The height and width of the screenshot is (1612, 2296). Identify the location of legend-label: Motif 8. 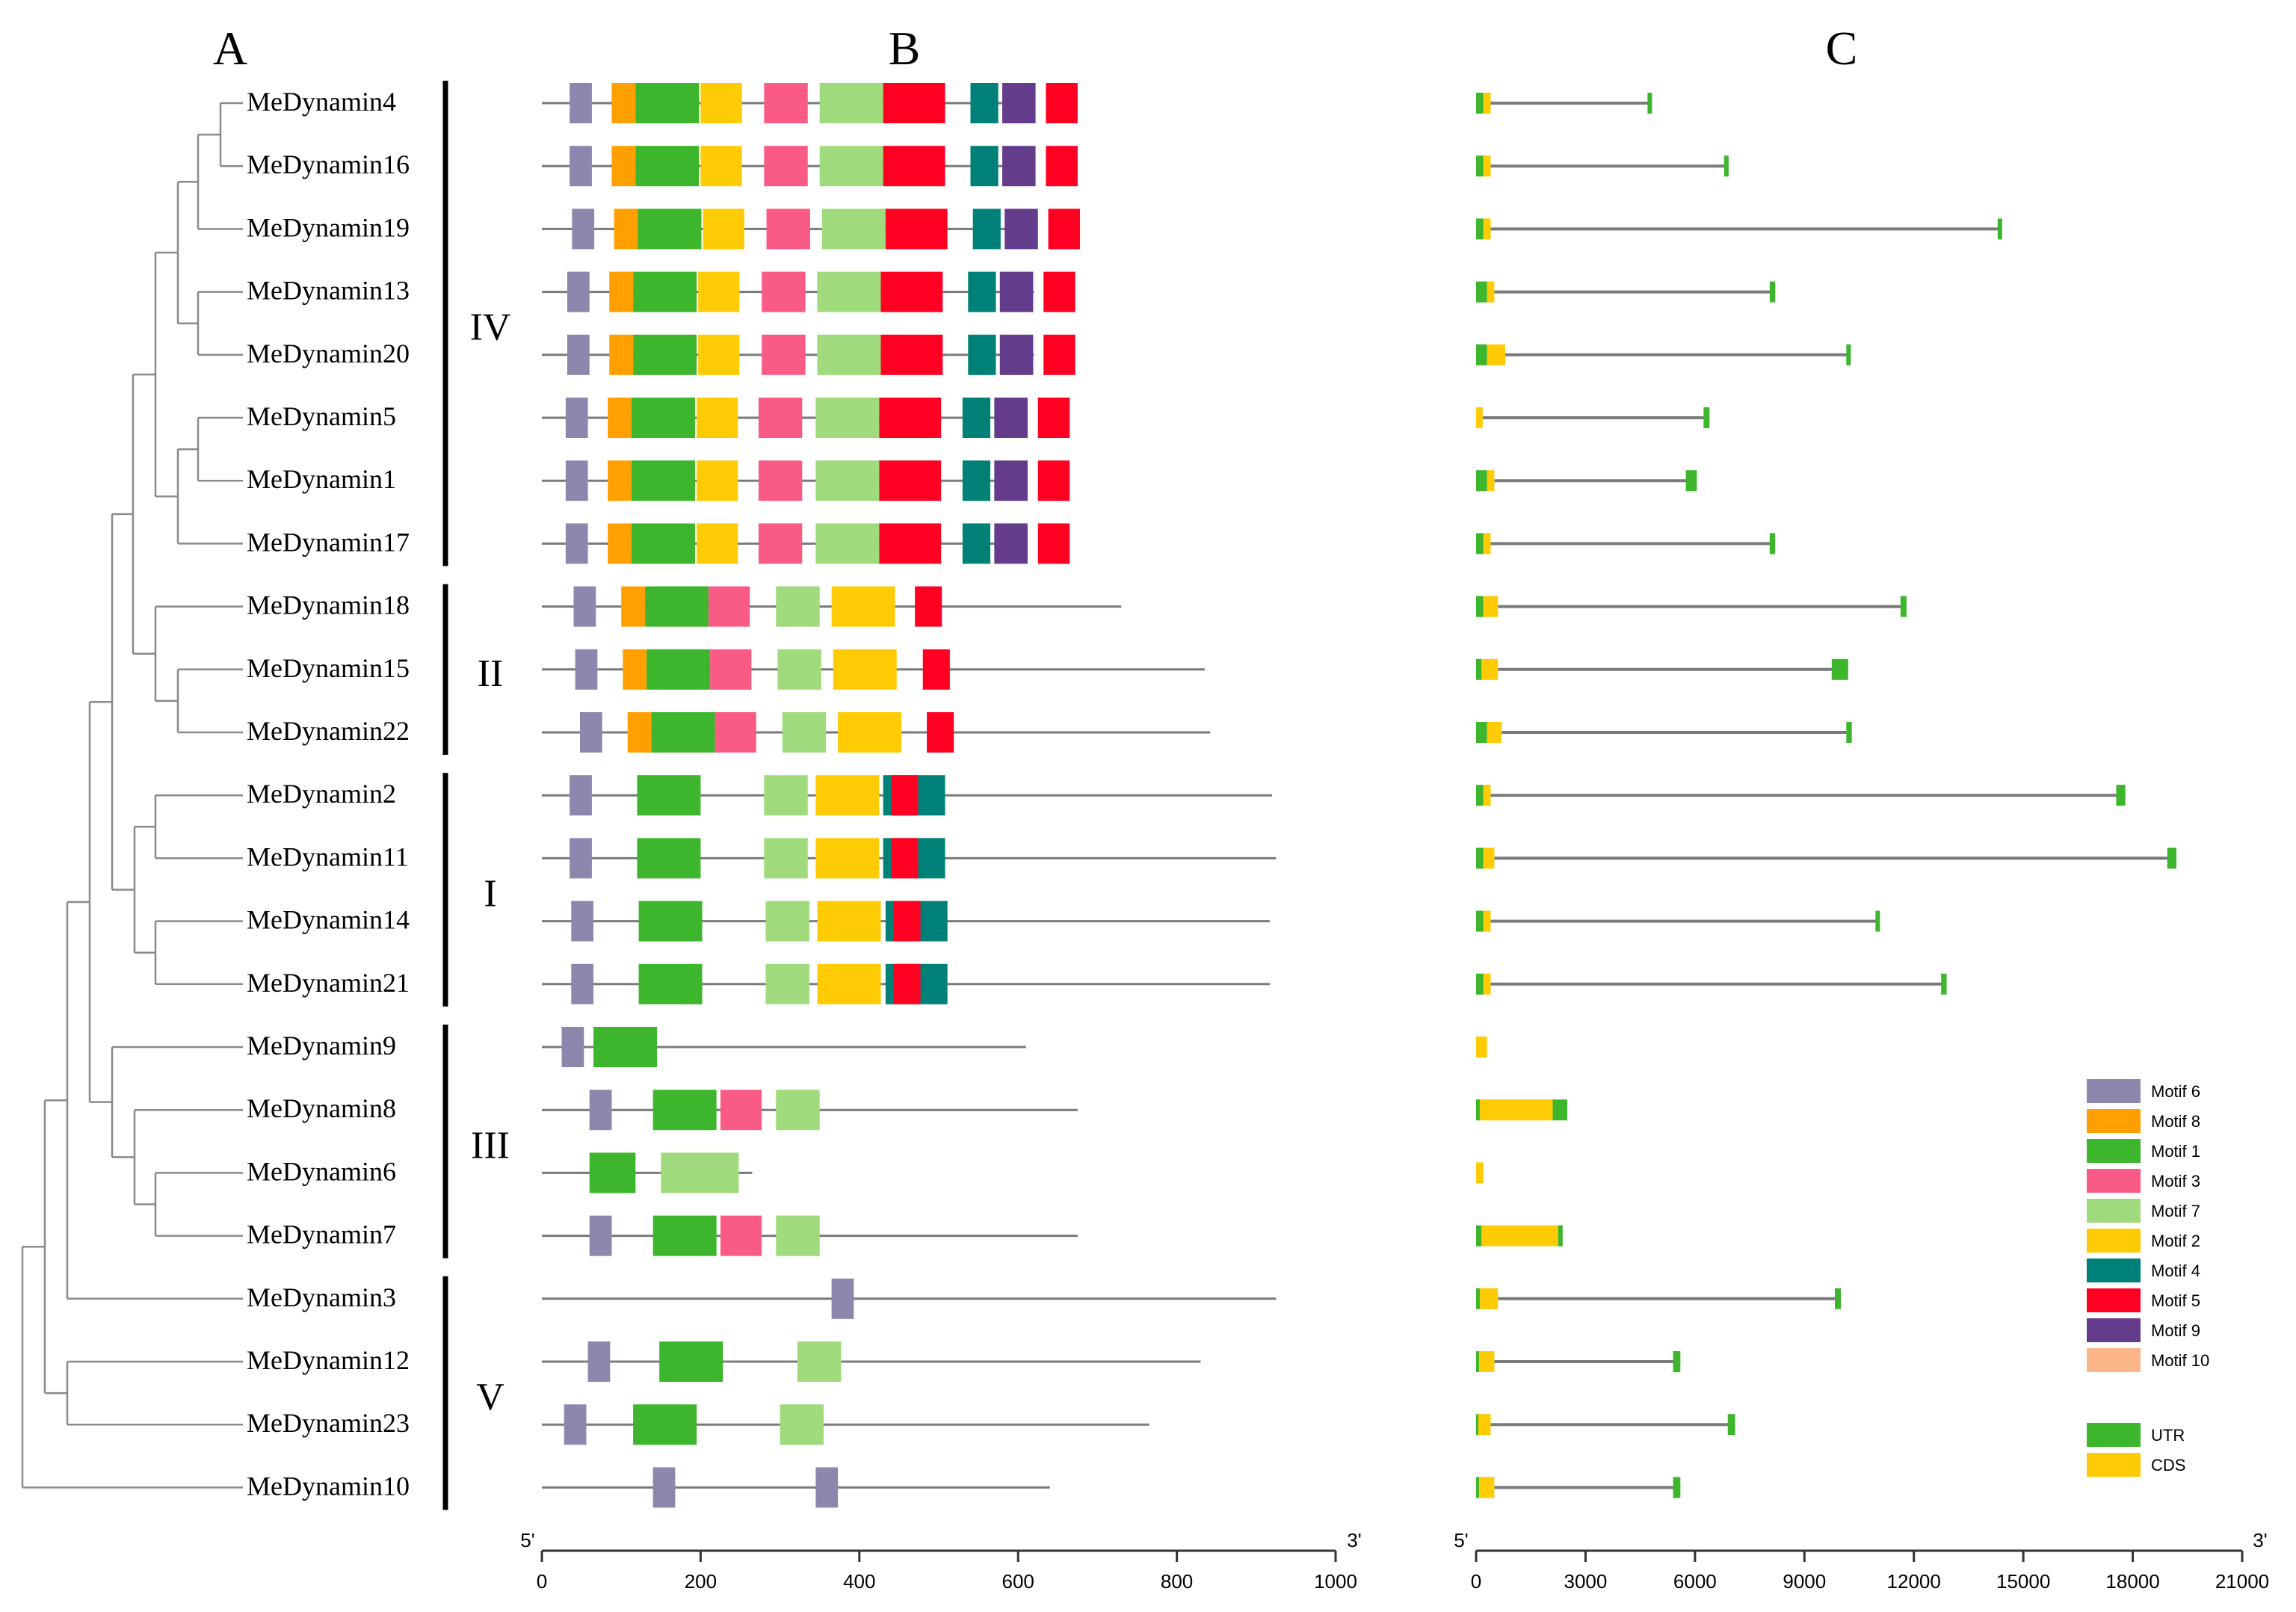
(2176, 1121).